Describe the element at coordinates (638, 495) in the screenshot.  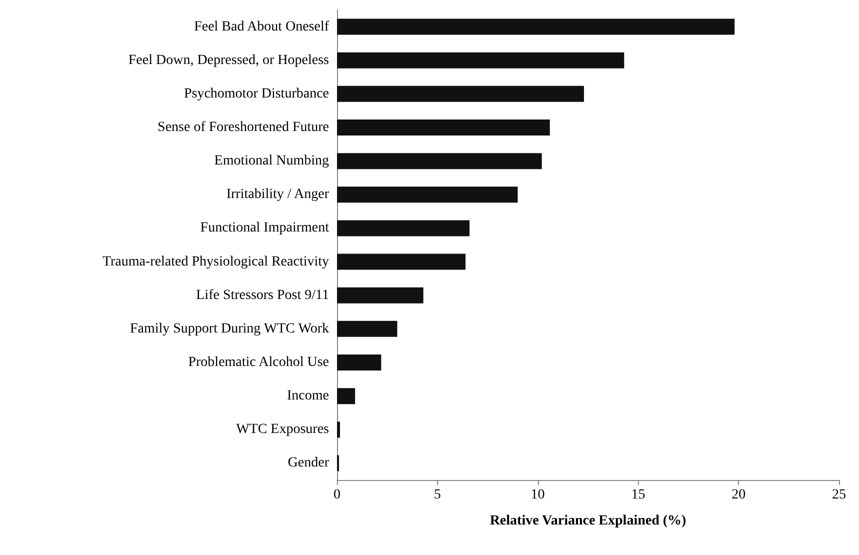
I see `x-tick-label: 15` at that location.